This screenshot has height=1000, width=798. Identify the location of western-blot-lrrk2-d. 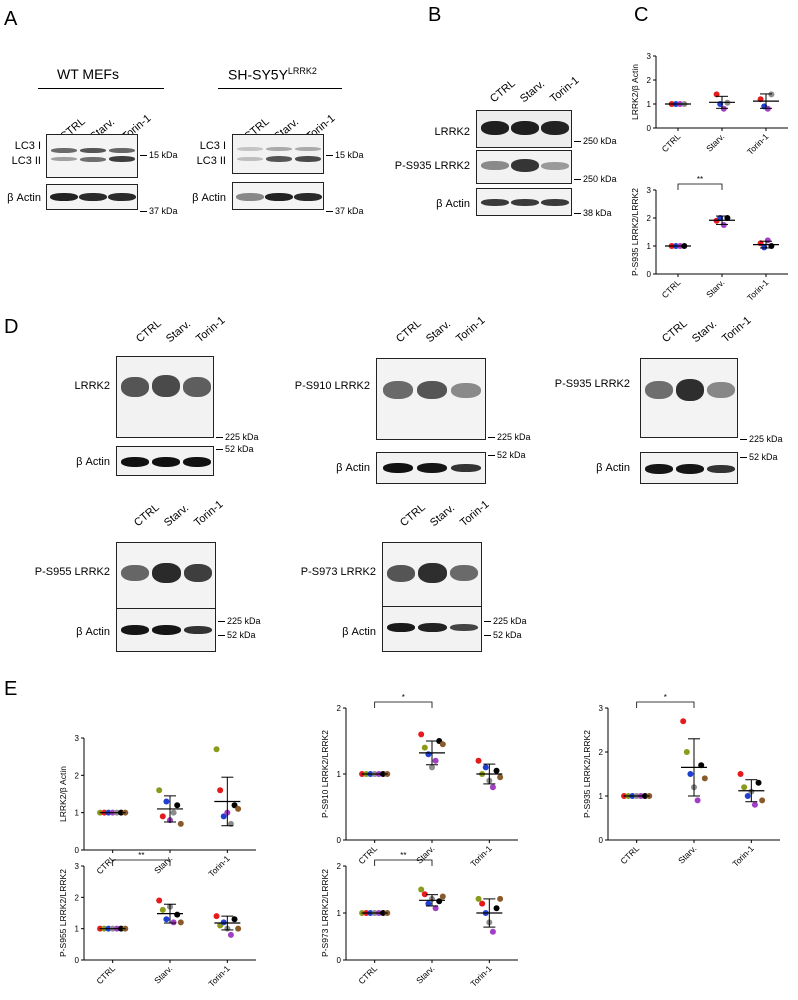
(165, 397).